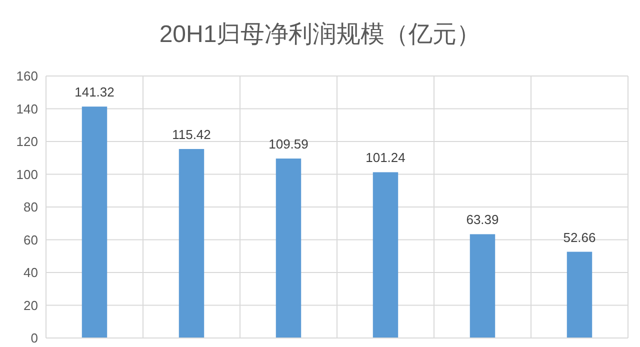 This screenshot has height=347, width=640. What do you see at coordinates (94, 92) in the screenshot?
I see `data-label: 141.32` at bounding box center [94, 92].